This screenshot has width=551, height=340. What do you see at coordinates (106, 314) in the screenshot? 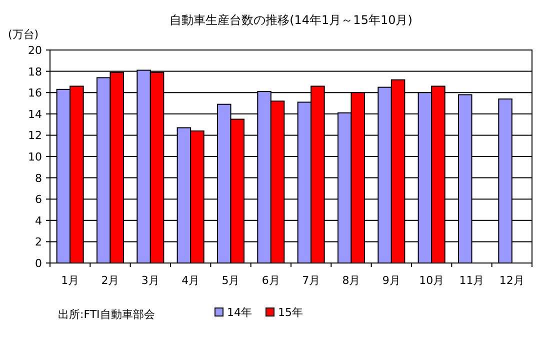
I see `text: 出所:FTI自動車部会` at bounding box center [106, 314].